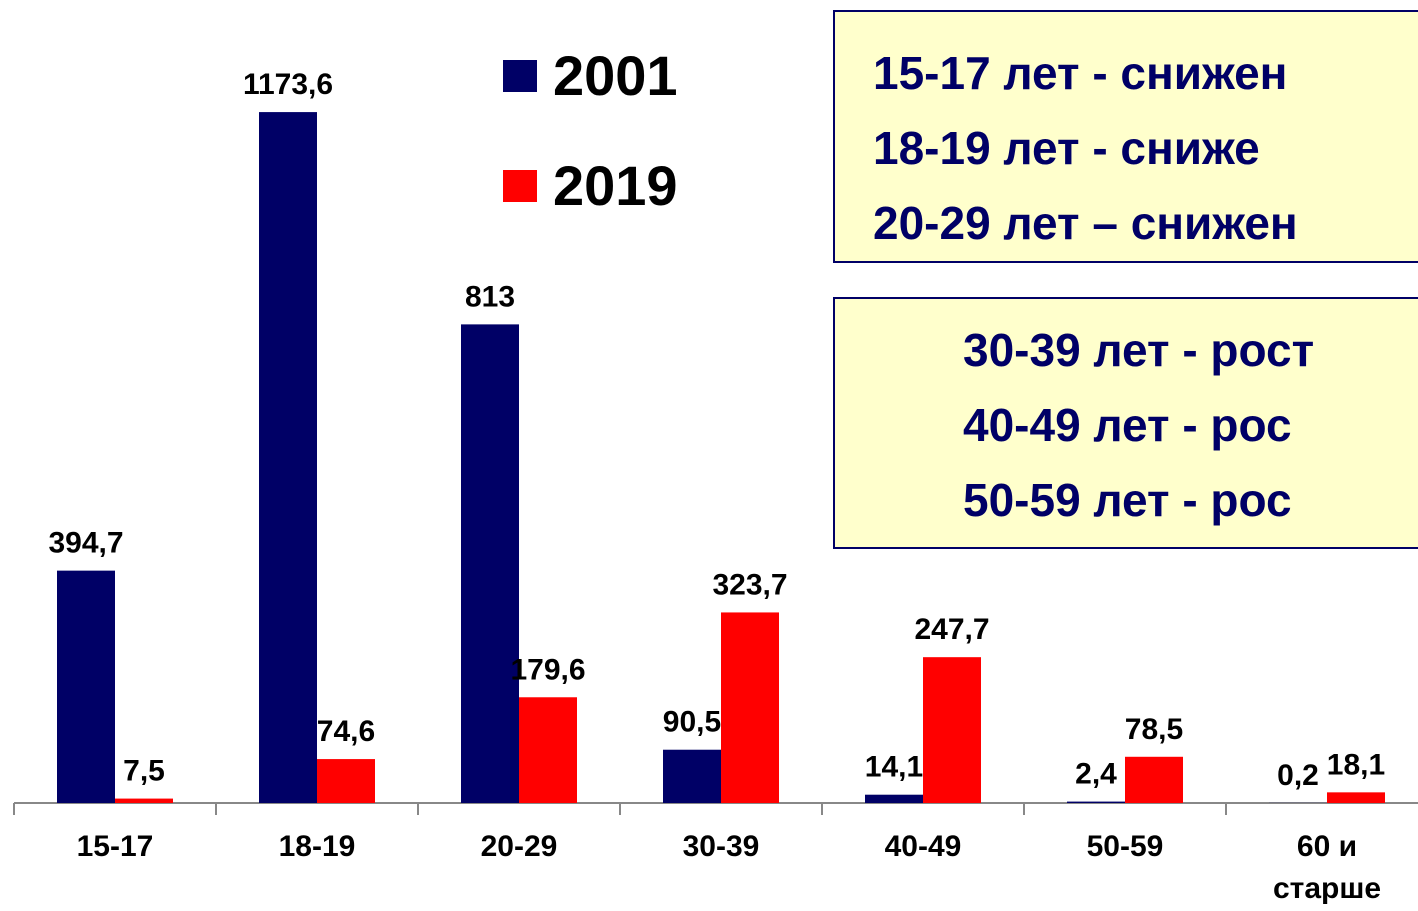  I want to click on annotation-line: 20-29 лет – снижен, so click(1085, 223).